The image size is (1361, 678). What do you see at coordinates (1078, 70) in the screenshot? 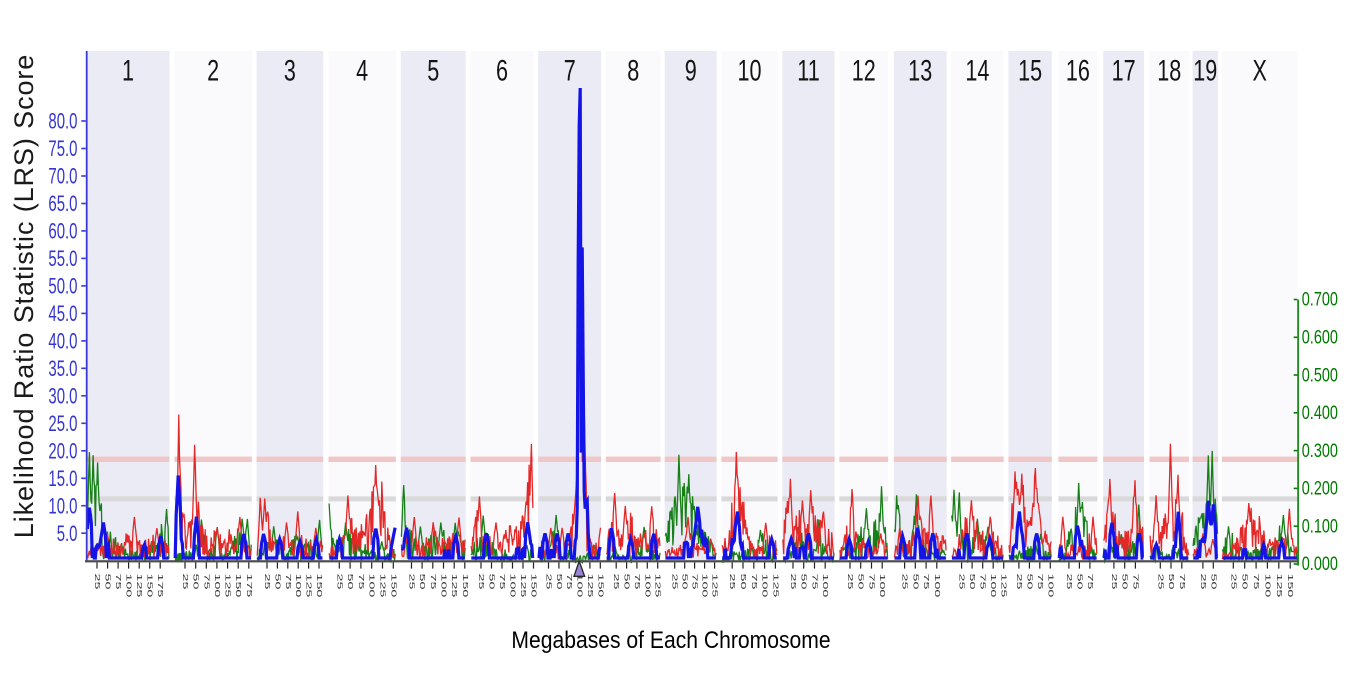
I see `svg-text: 16` at bounding box center [1078, 70].